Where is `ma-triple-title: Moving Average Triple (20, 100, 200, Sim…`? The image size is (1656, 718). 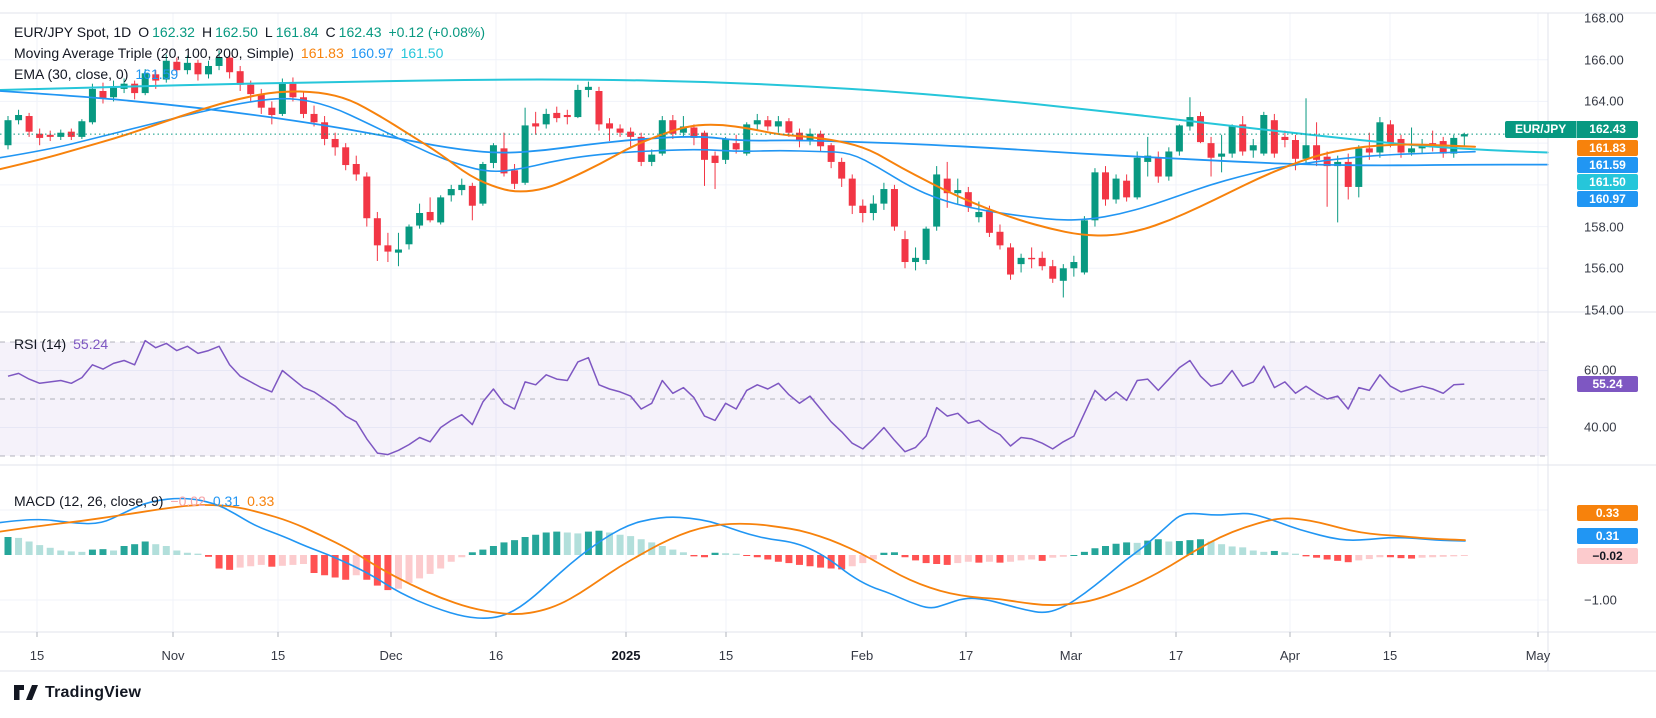
ma-triple-title: Moving Average Triple (20, 100, 200, Sim… is located at coordinates (154, 53).